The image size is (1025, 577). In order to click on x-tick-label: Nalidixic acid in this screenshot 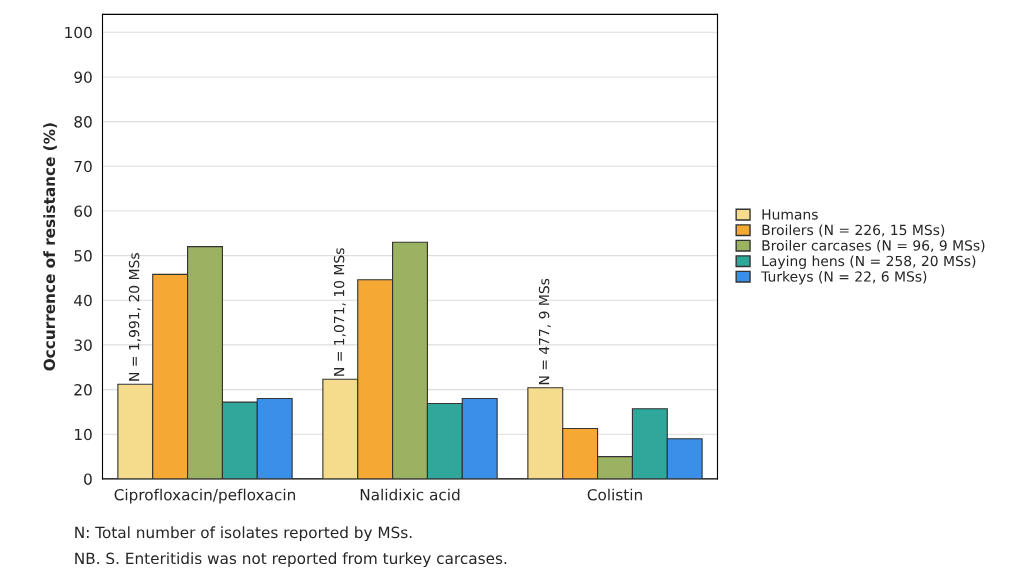, I will do `click(410, 494)`.